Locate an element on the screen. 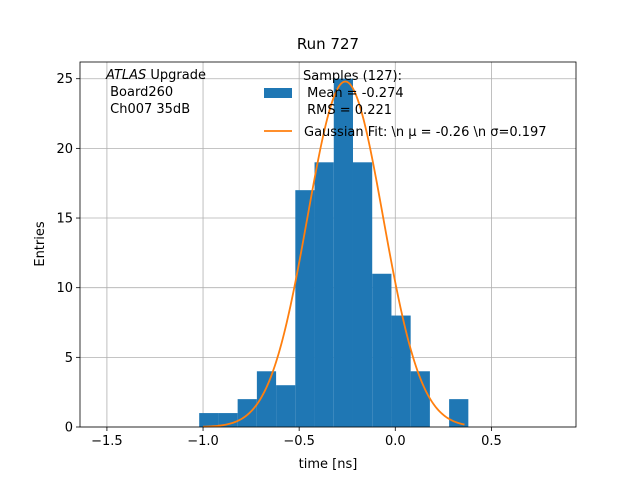 The image size is (640, 480). annotation-line-3: Ch007 35dB is located at coordinates (148, 109).